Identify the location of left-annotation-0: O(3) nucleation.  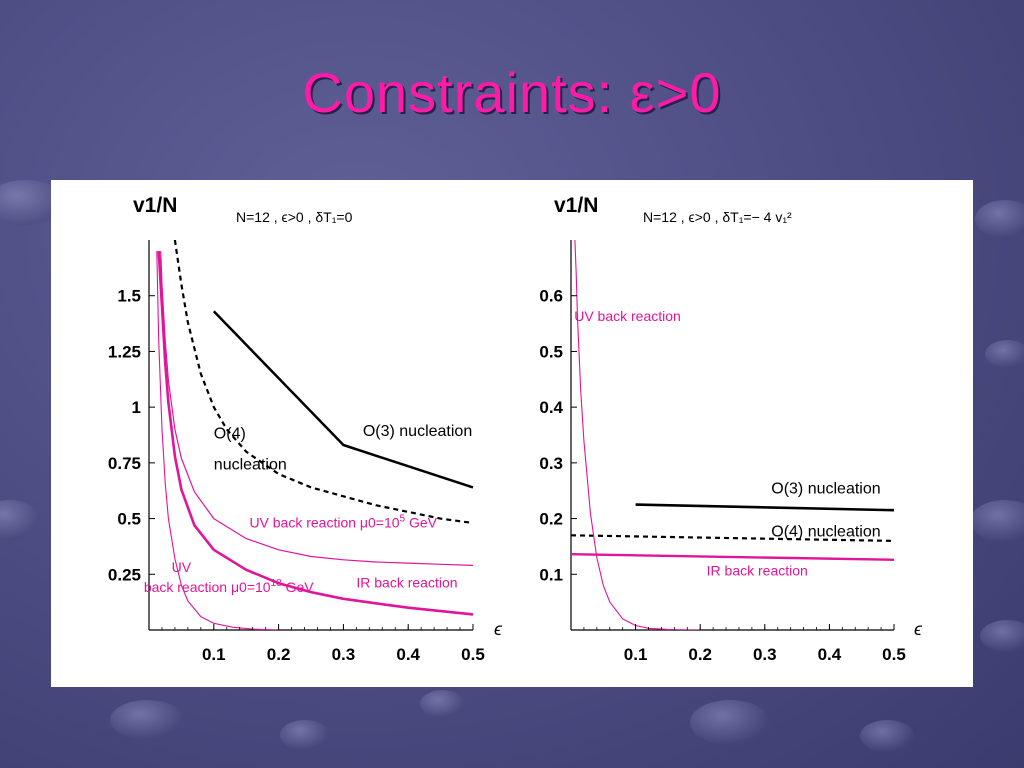
(417, 431).